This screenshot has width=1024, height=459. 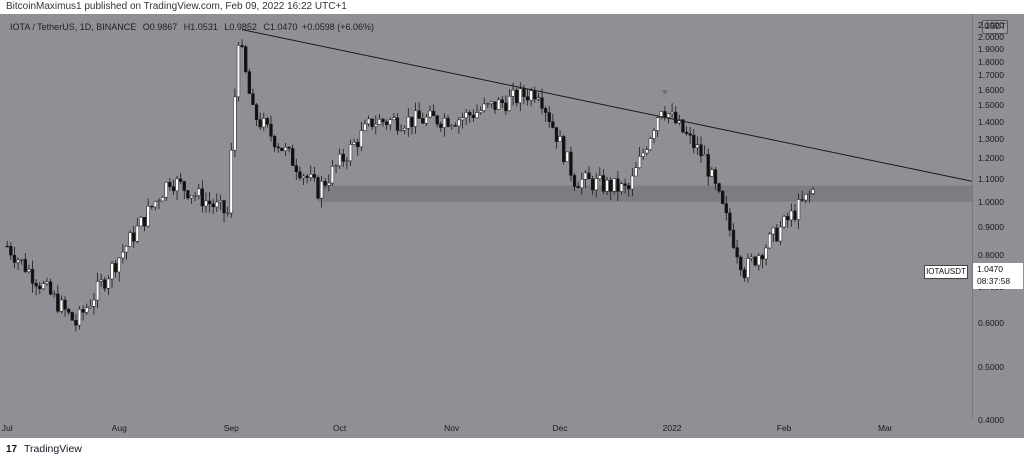 What do you see at coordinates (991, 36) in the screenshot?
I see `price-tick-label: 2.0000` at bounding box center [991, 36].